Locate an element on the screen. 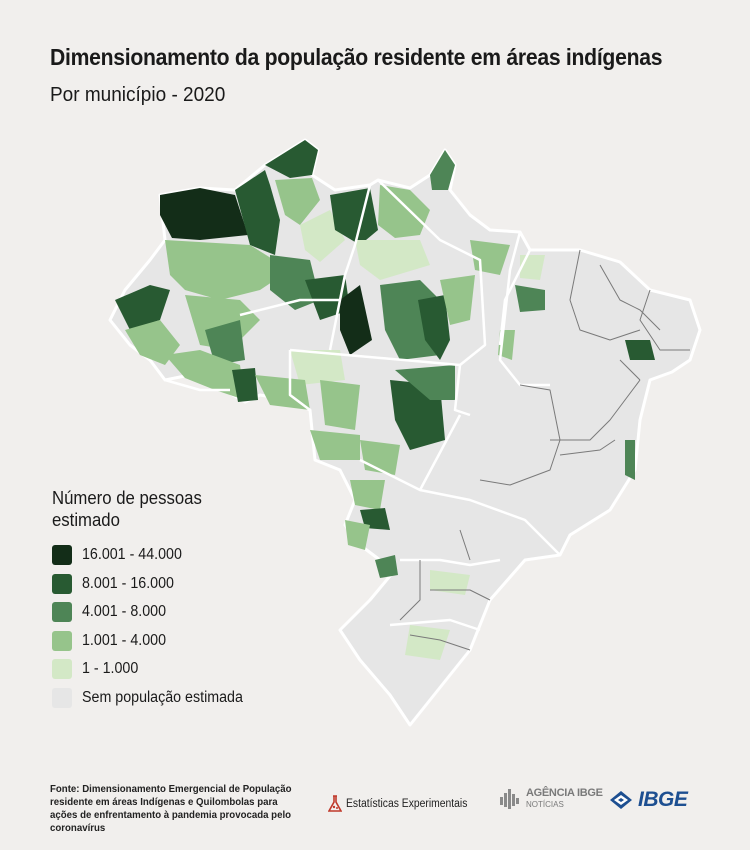  area-mato-grosso-north is located at coordinates (317, 367).